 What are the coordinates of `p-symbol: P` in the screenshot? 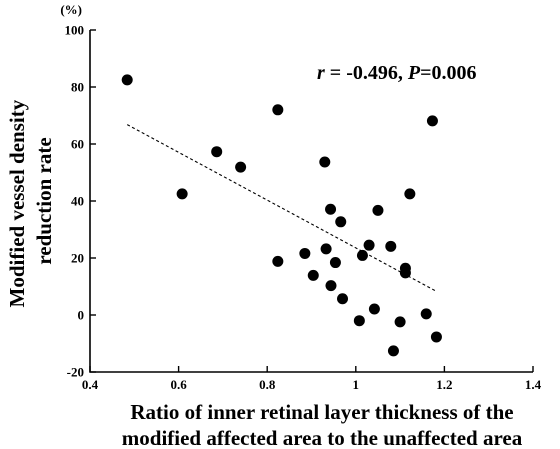 It's located at (414, 73).